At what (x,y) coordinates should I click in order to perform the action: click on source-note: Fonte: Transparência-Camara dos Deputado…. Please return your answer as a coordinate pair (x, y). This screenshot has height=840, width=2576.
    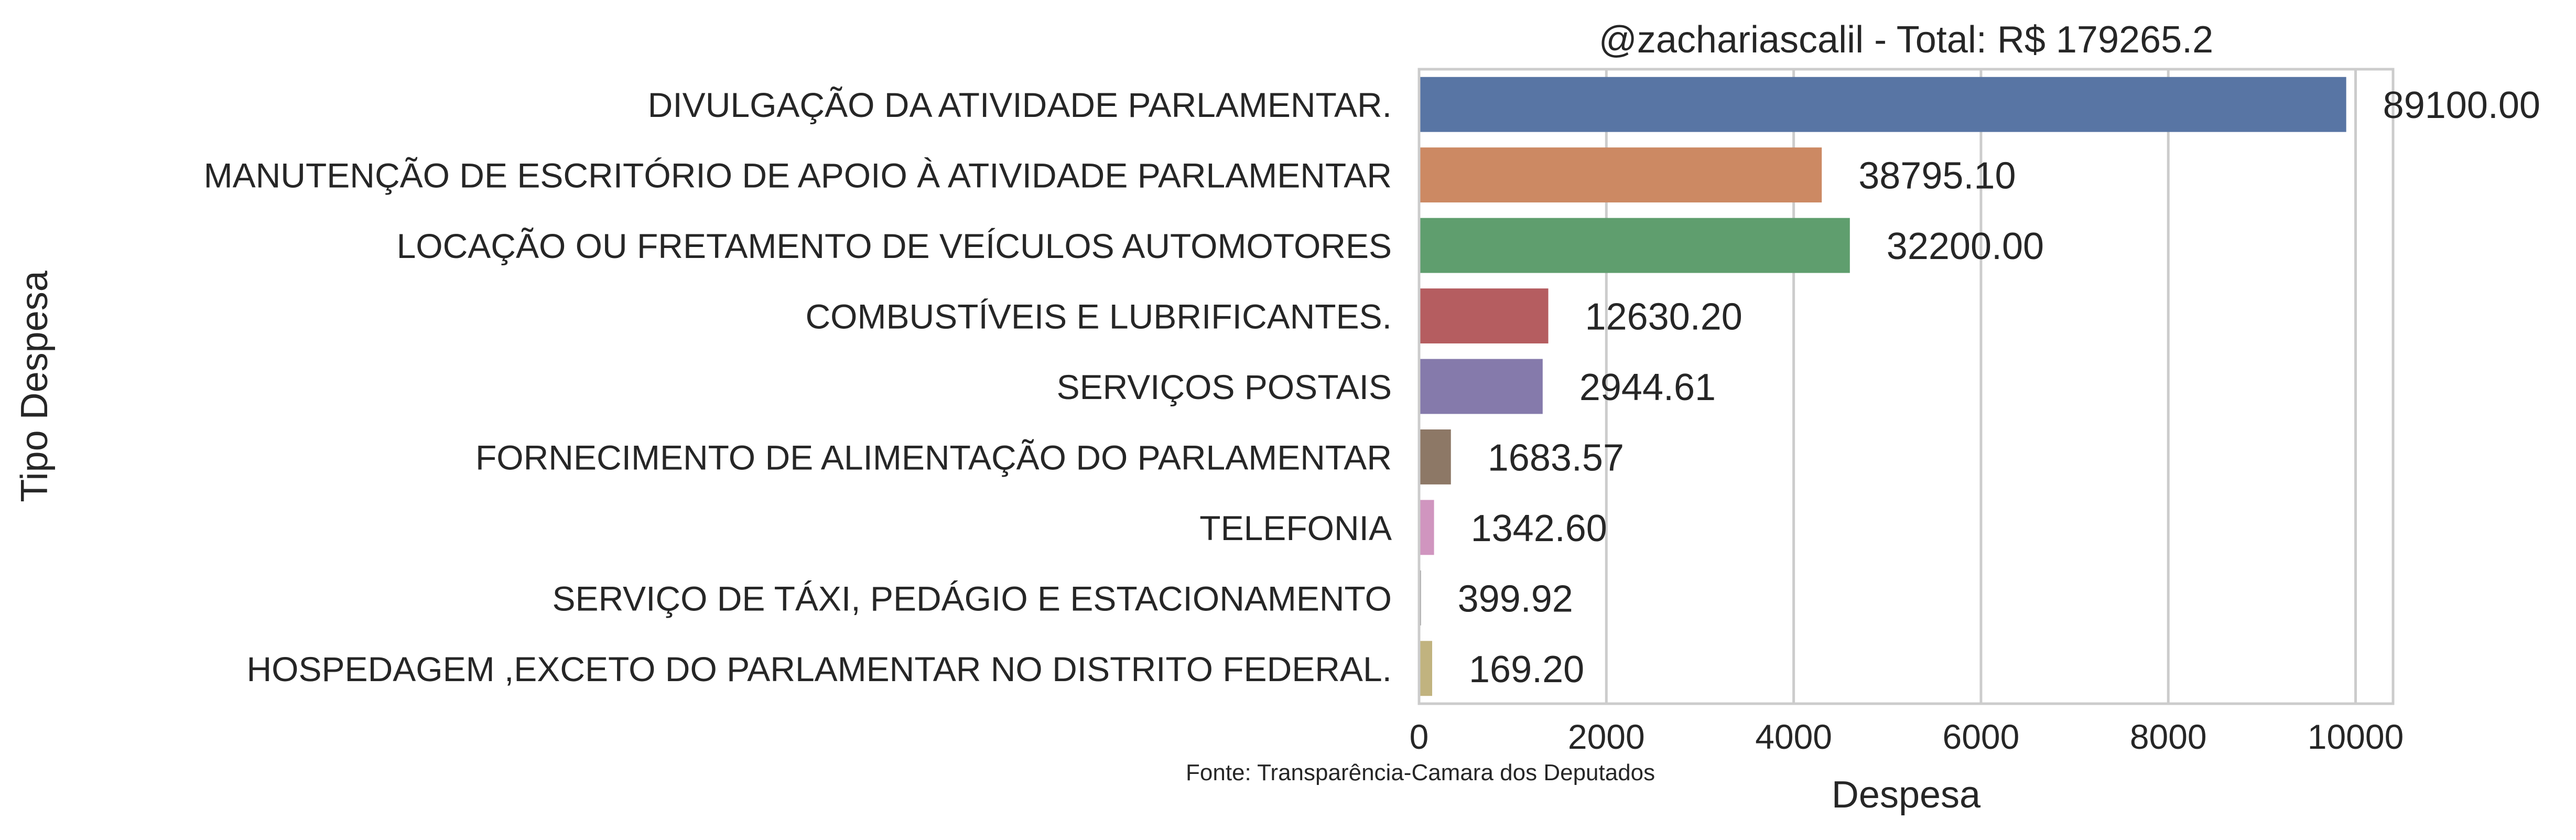
    Looking at the image, I should click on (1420, 772).